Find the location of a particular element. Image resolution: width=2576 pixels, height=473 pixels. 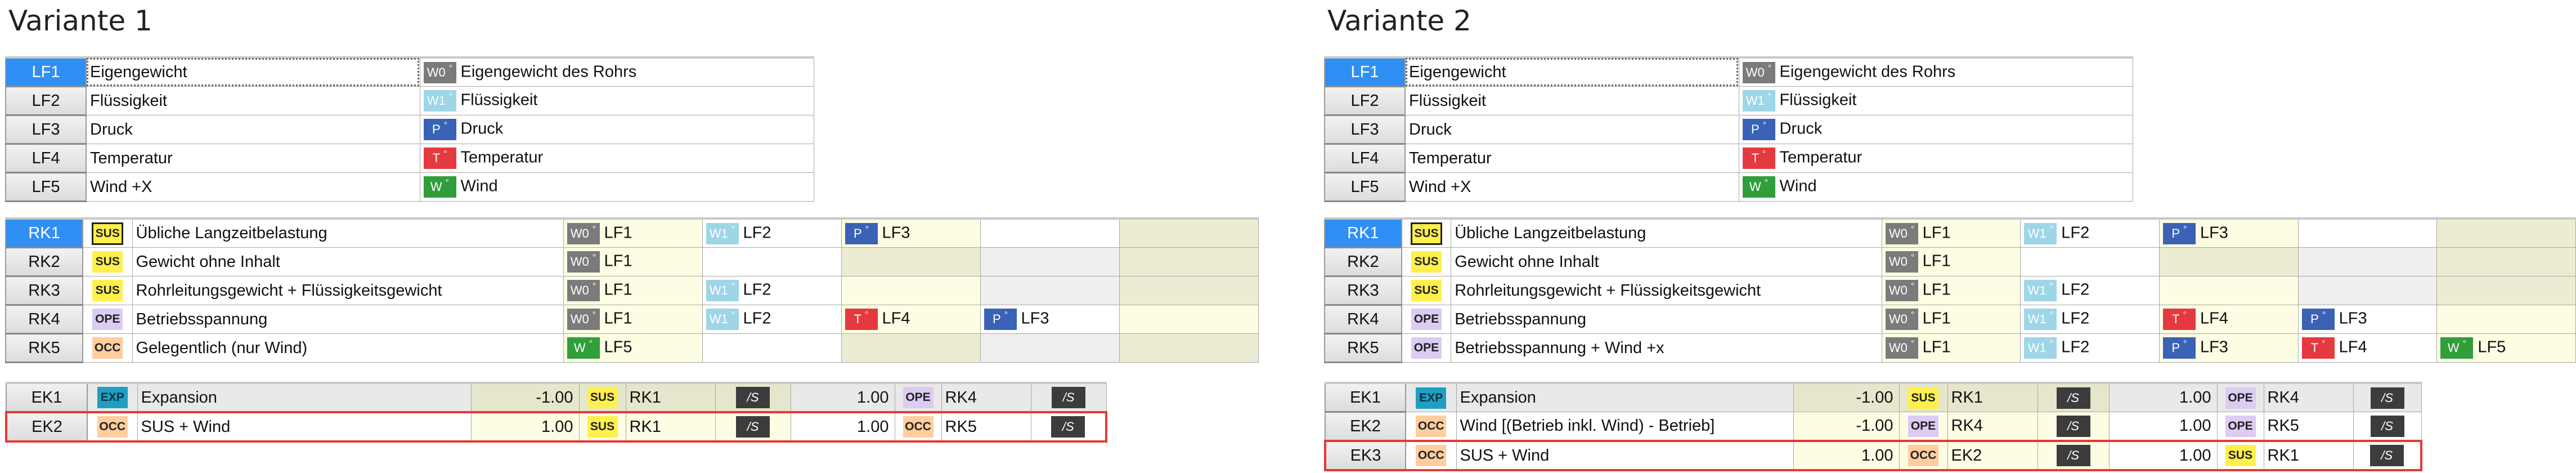

load-case-type-description: W1 ° Flüssigkeit is located at coordinates (1935, 100).